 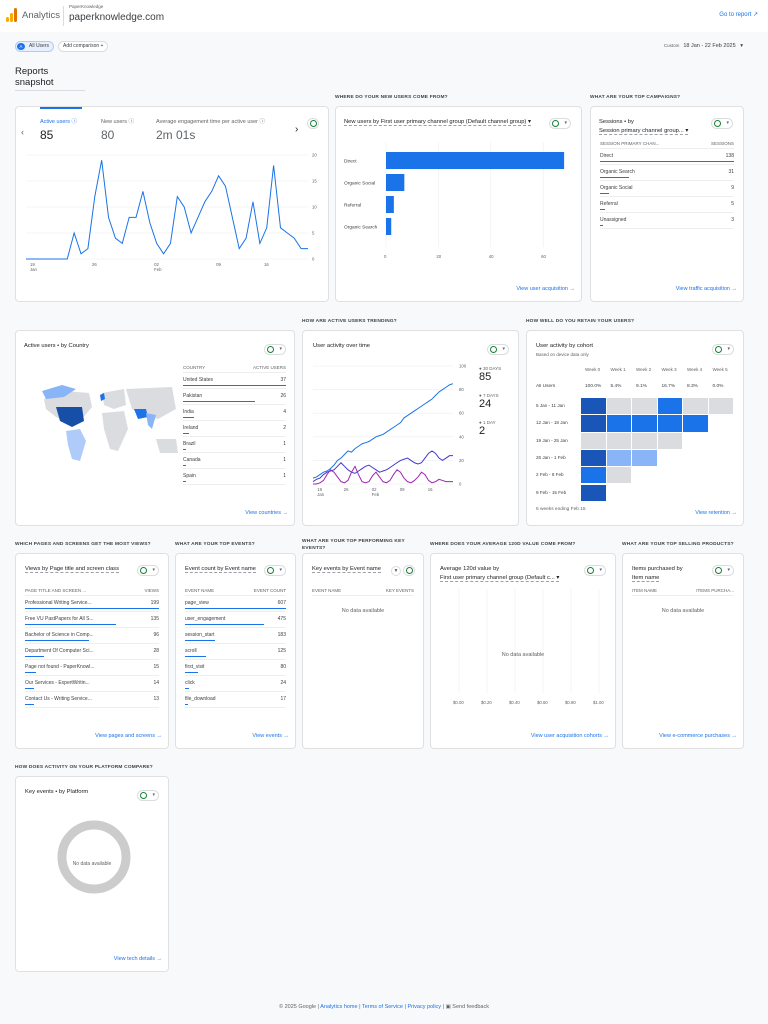 I want to click on card-title: User activity by cohort, so click(x=565, y=346).